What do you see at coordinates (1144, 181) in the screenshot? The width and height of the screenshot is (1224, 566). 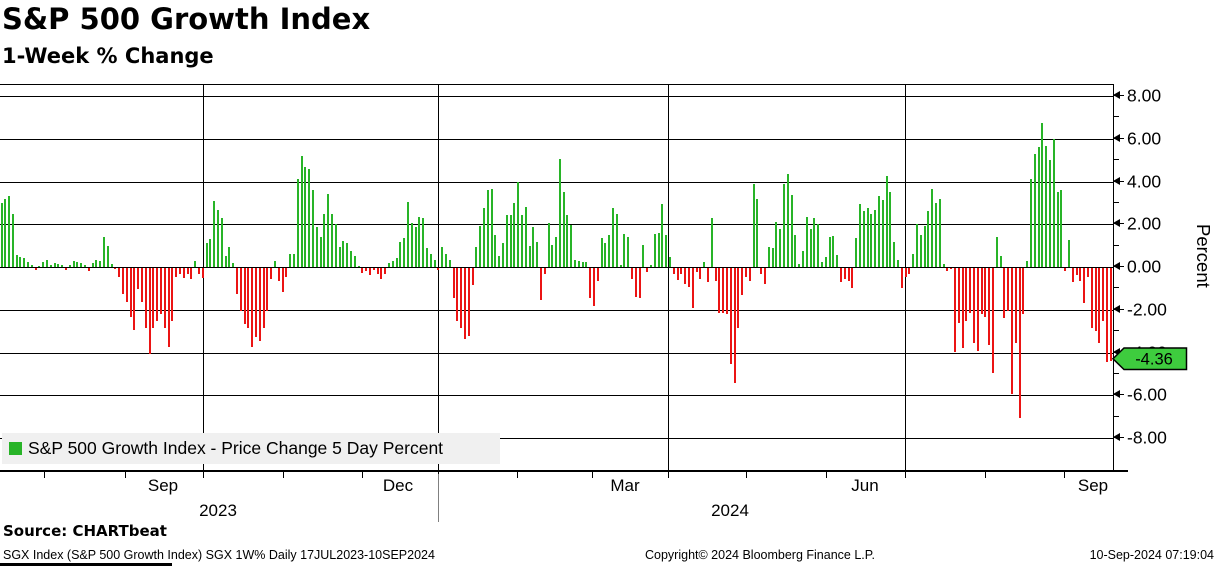 I see `y-axis-tick-label: 4.00` at bounding box center [1144, 181].